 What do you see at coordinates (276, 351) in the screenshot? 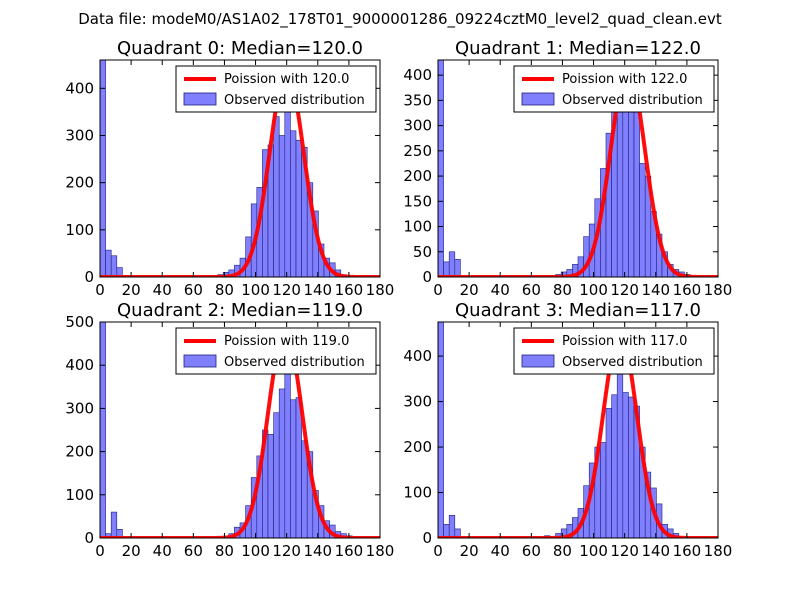
I see `legend: Poission with 119.0 Observed distribution` at bounding box center [276, 351].